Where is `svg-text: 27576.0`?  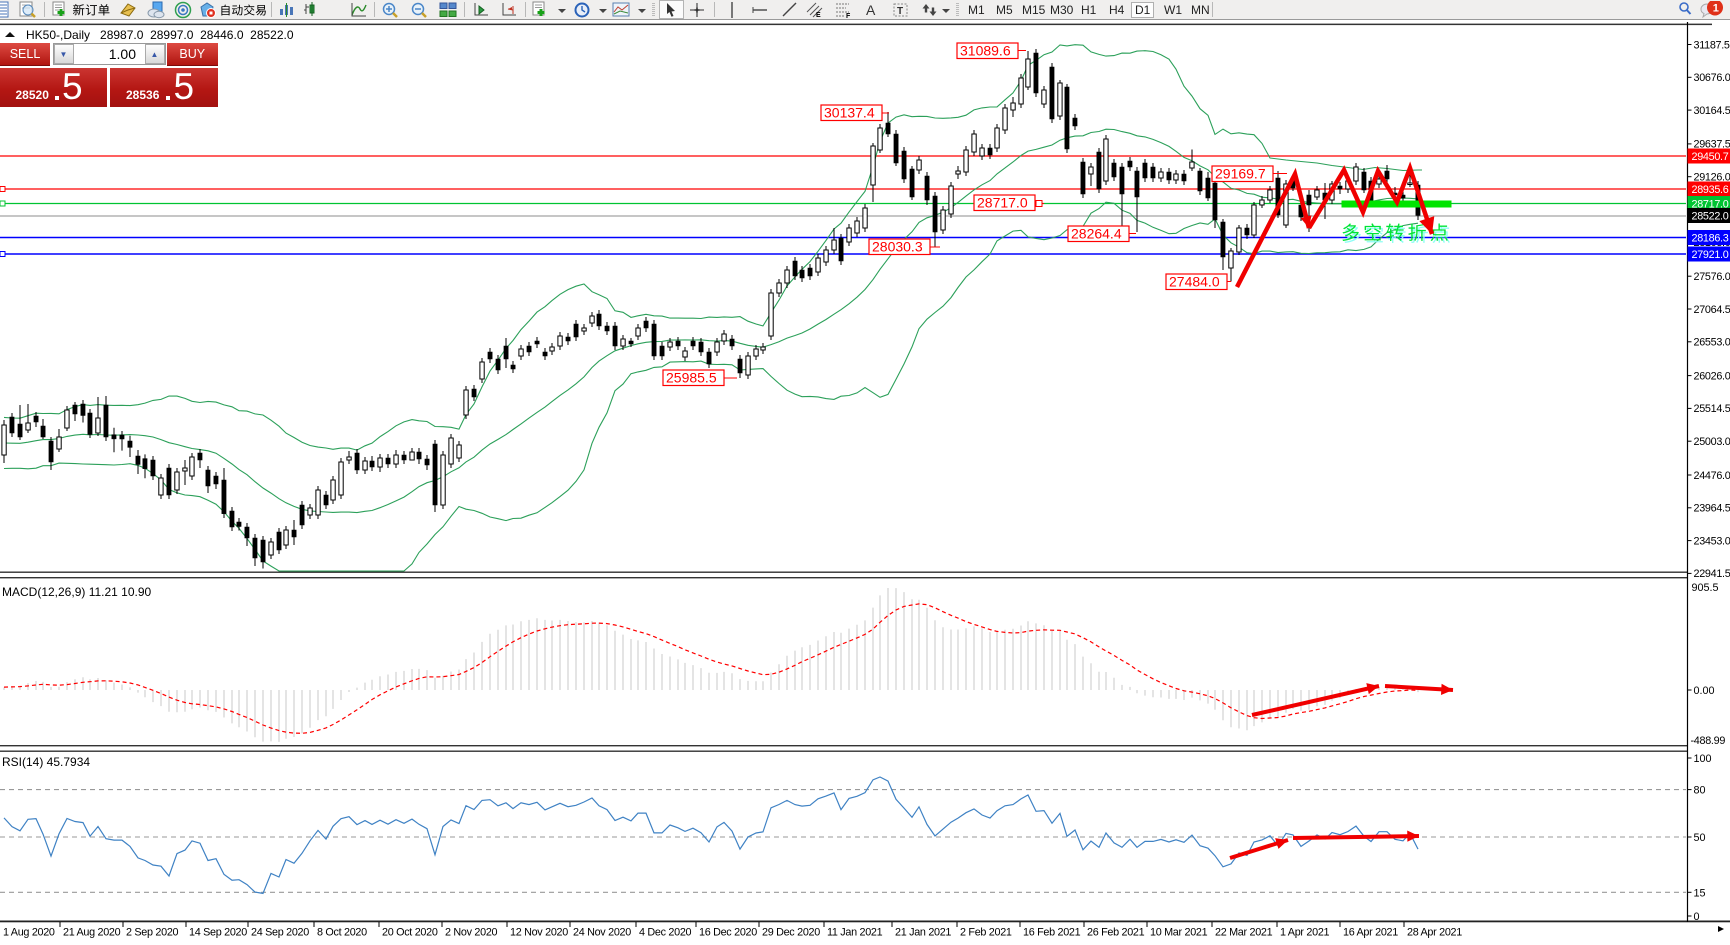 svg-text: 27576.0 is located at coordinates (1712, 277).